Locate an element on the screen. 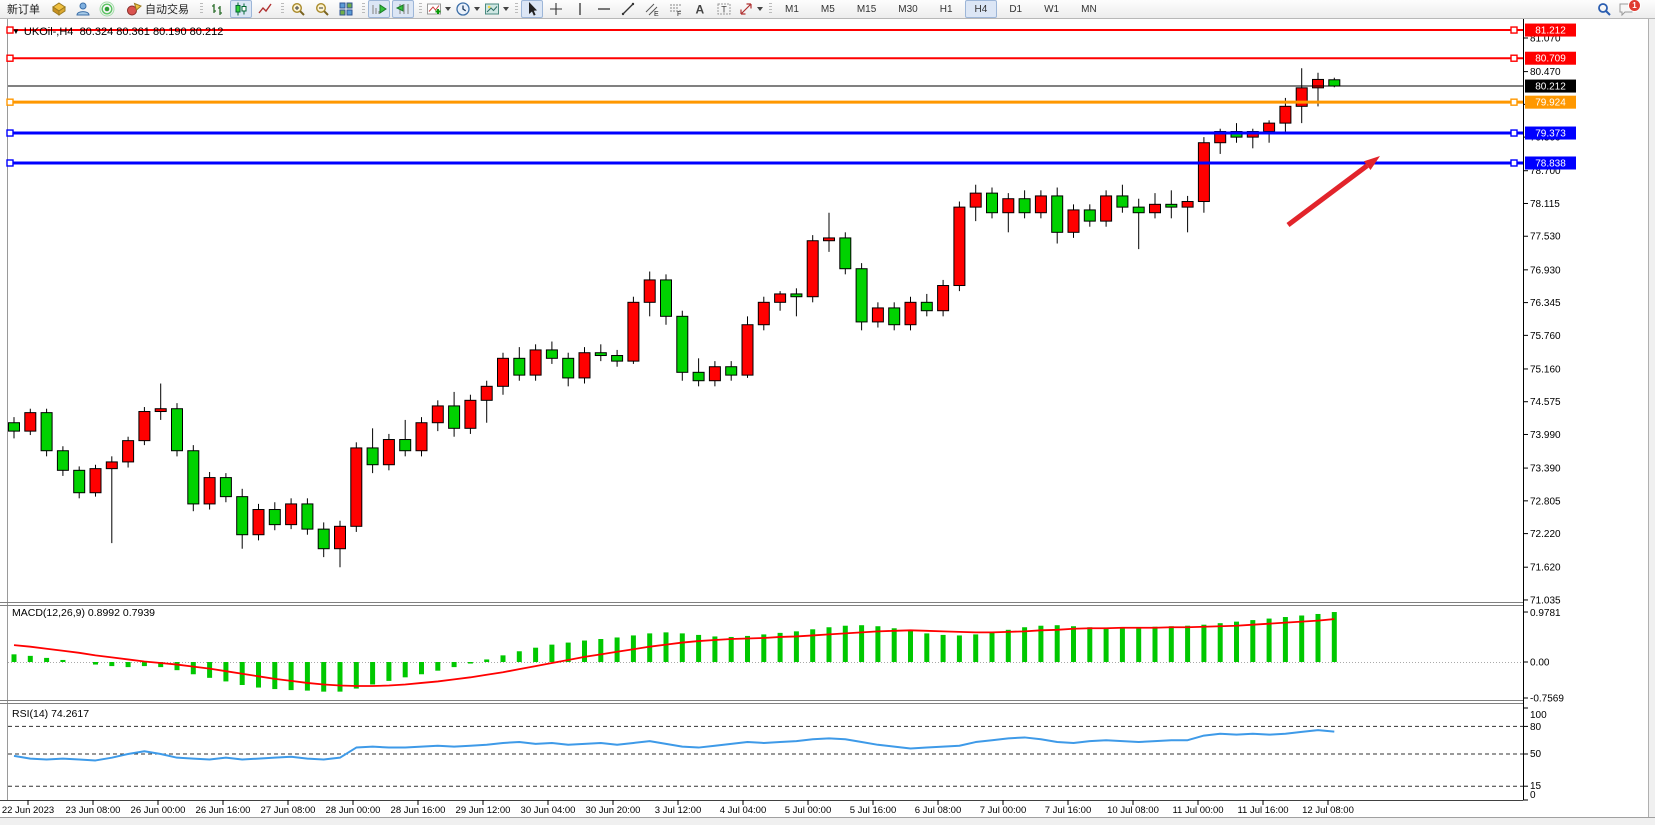  candlestick-chart-button is located at coordinates (241, 9).